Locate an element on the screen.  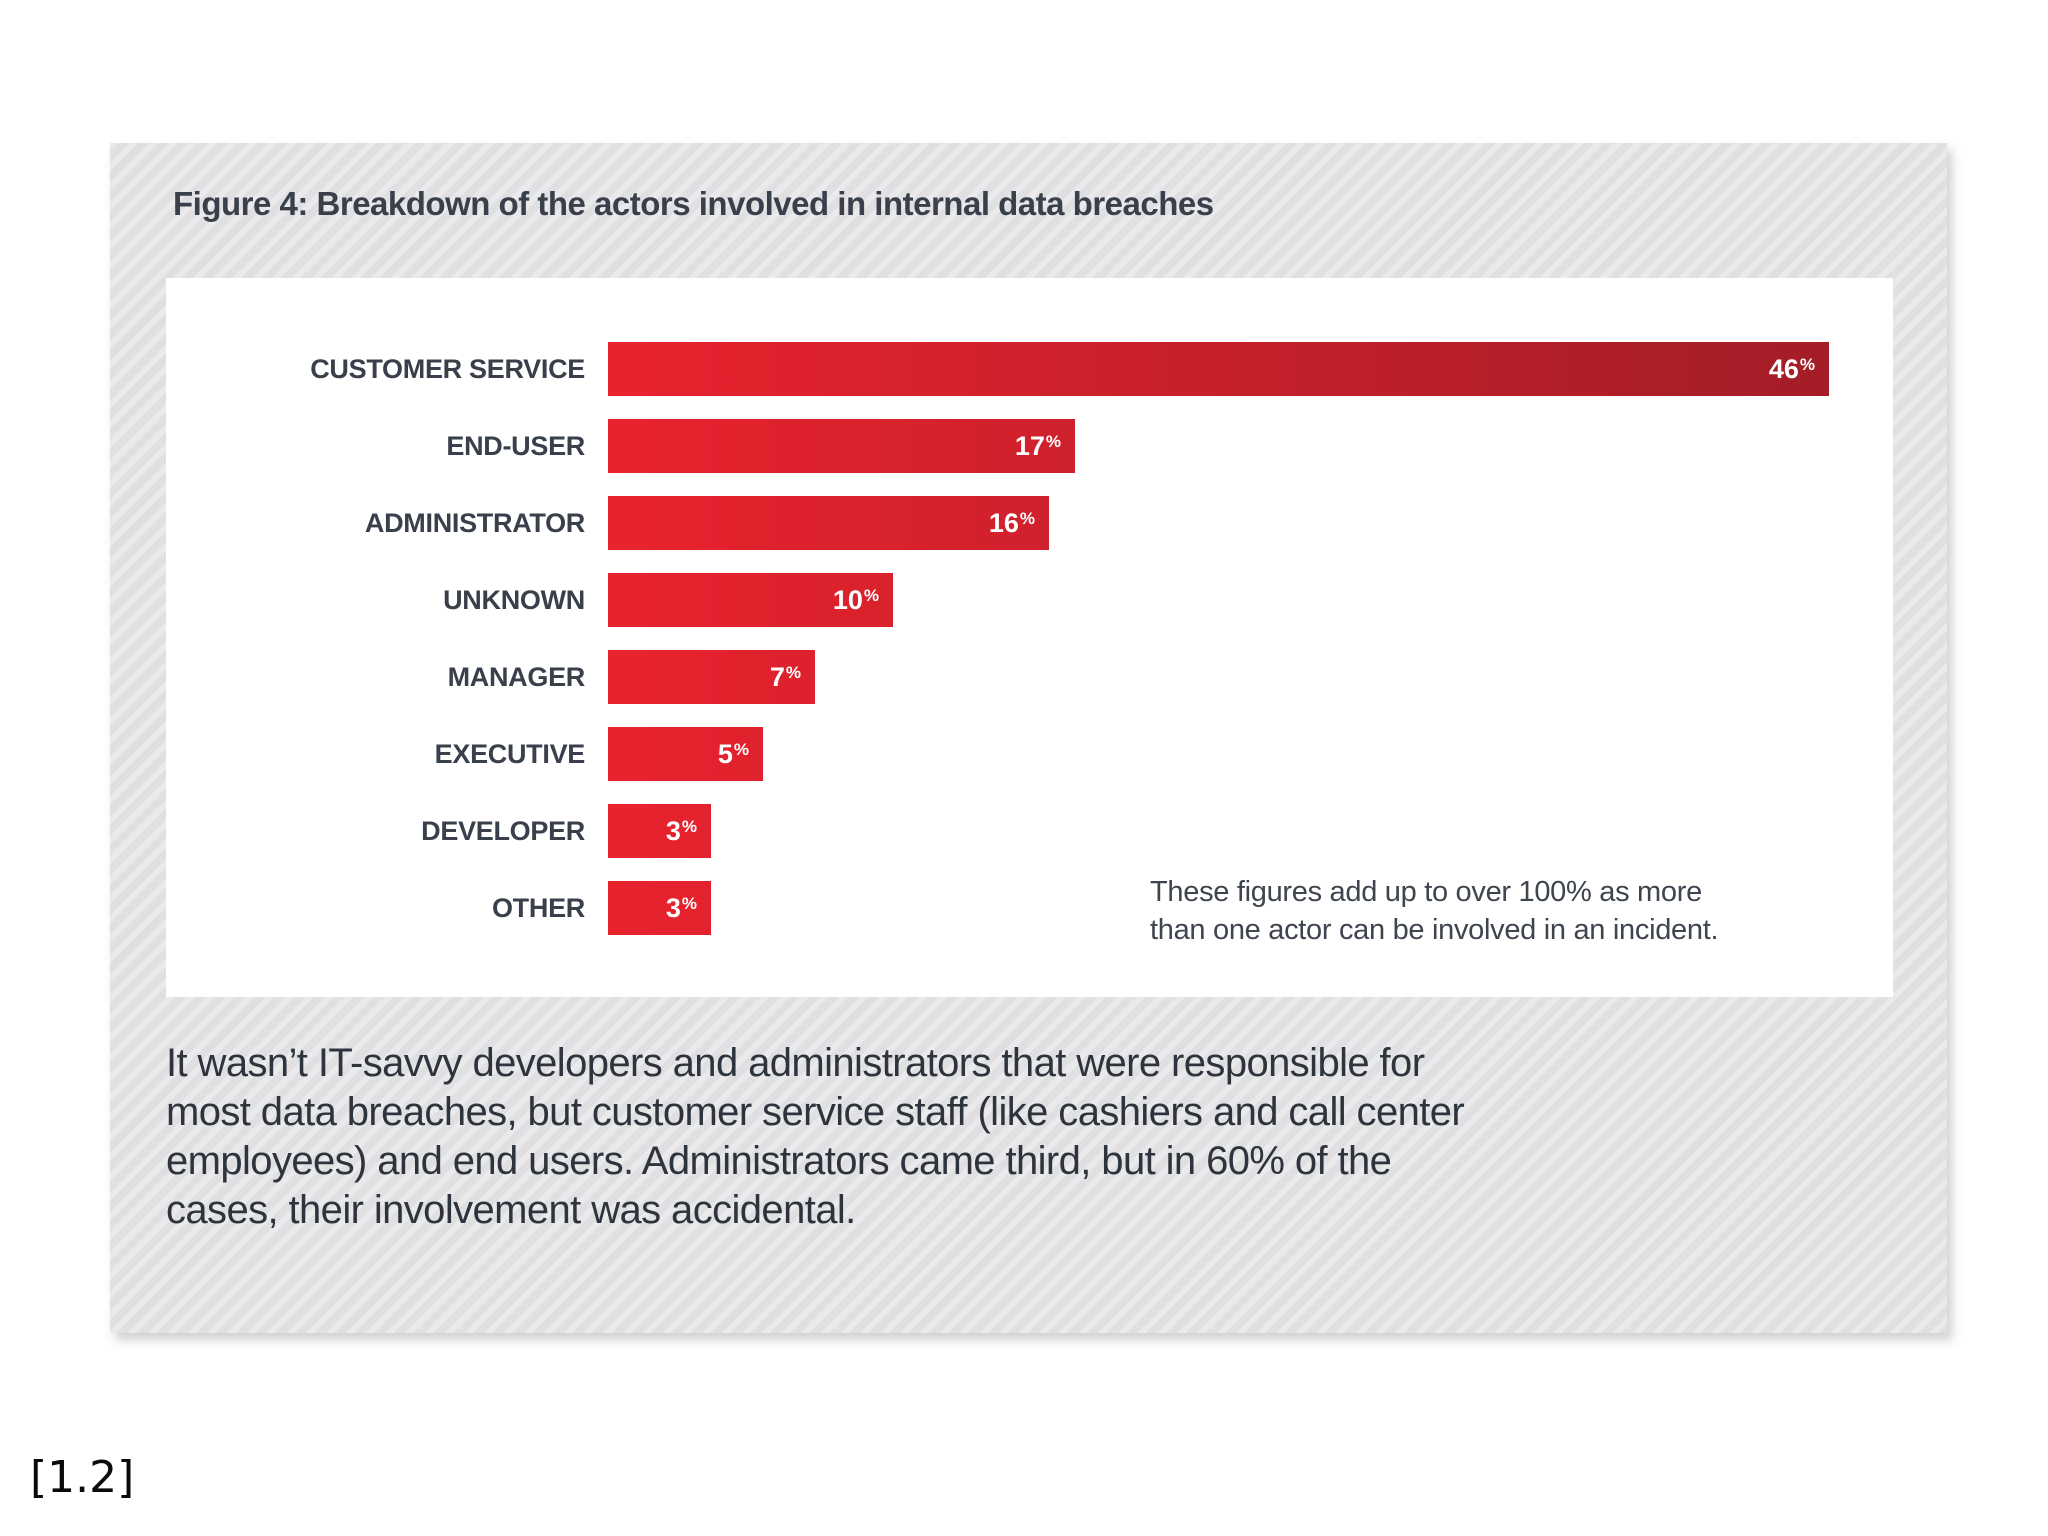
chart-row: CUSTOMER SERVICE 46% is located at coordinates (1029, 369).